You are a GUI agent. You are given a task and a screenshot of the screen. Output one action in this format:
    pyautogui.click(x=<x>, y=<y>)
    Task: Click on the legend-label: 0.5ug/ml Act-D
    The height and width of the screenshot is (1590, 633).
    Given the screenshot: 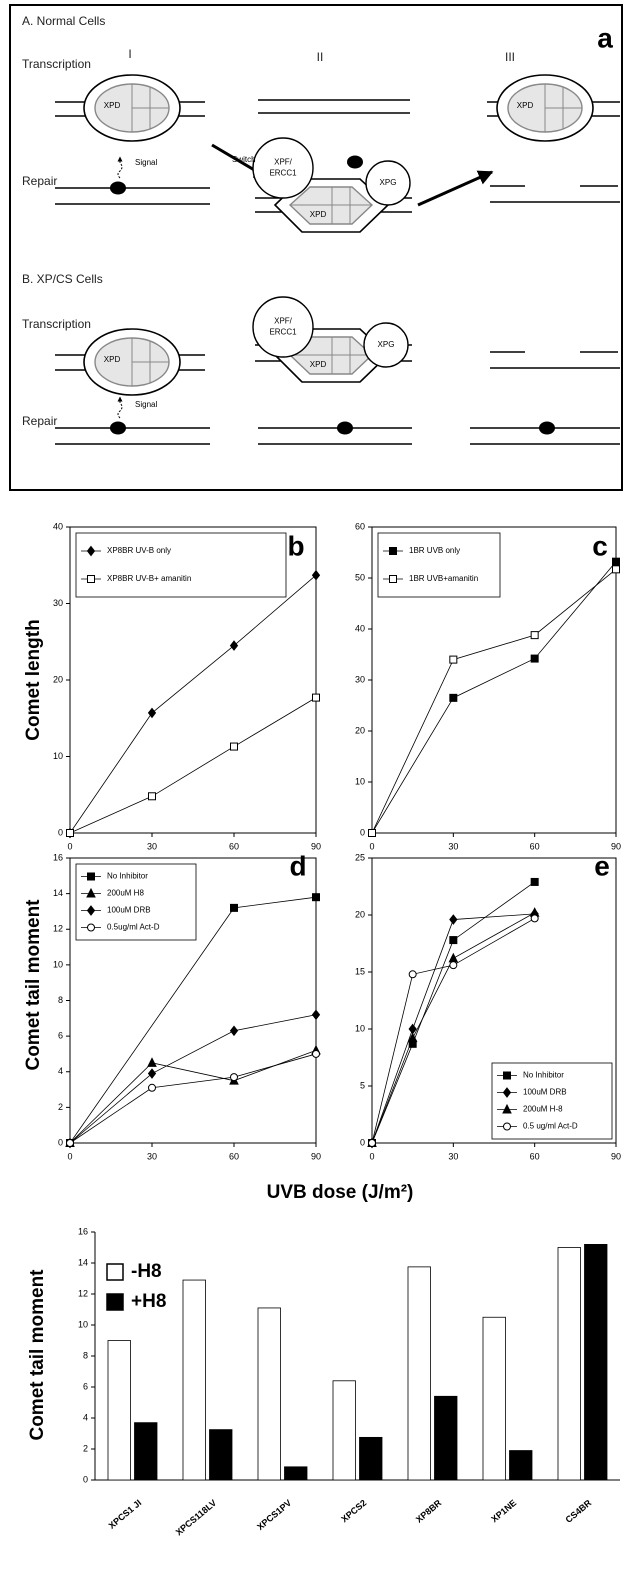 What is the action you would take?
    pyautogui.click(x=133, y=927)
    